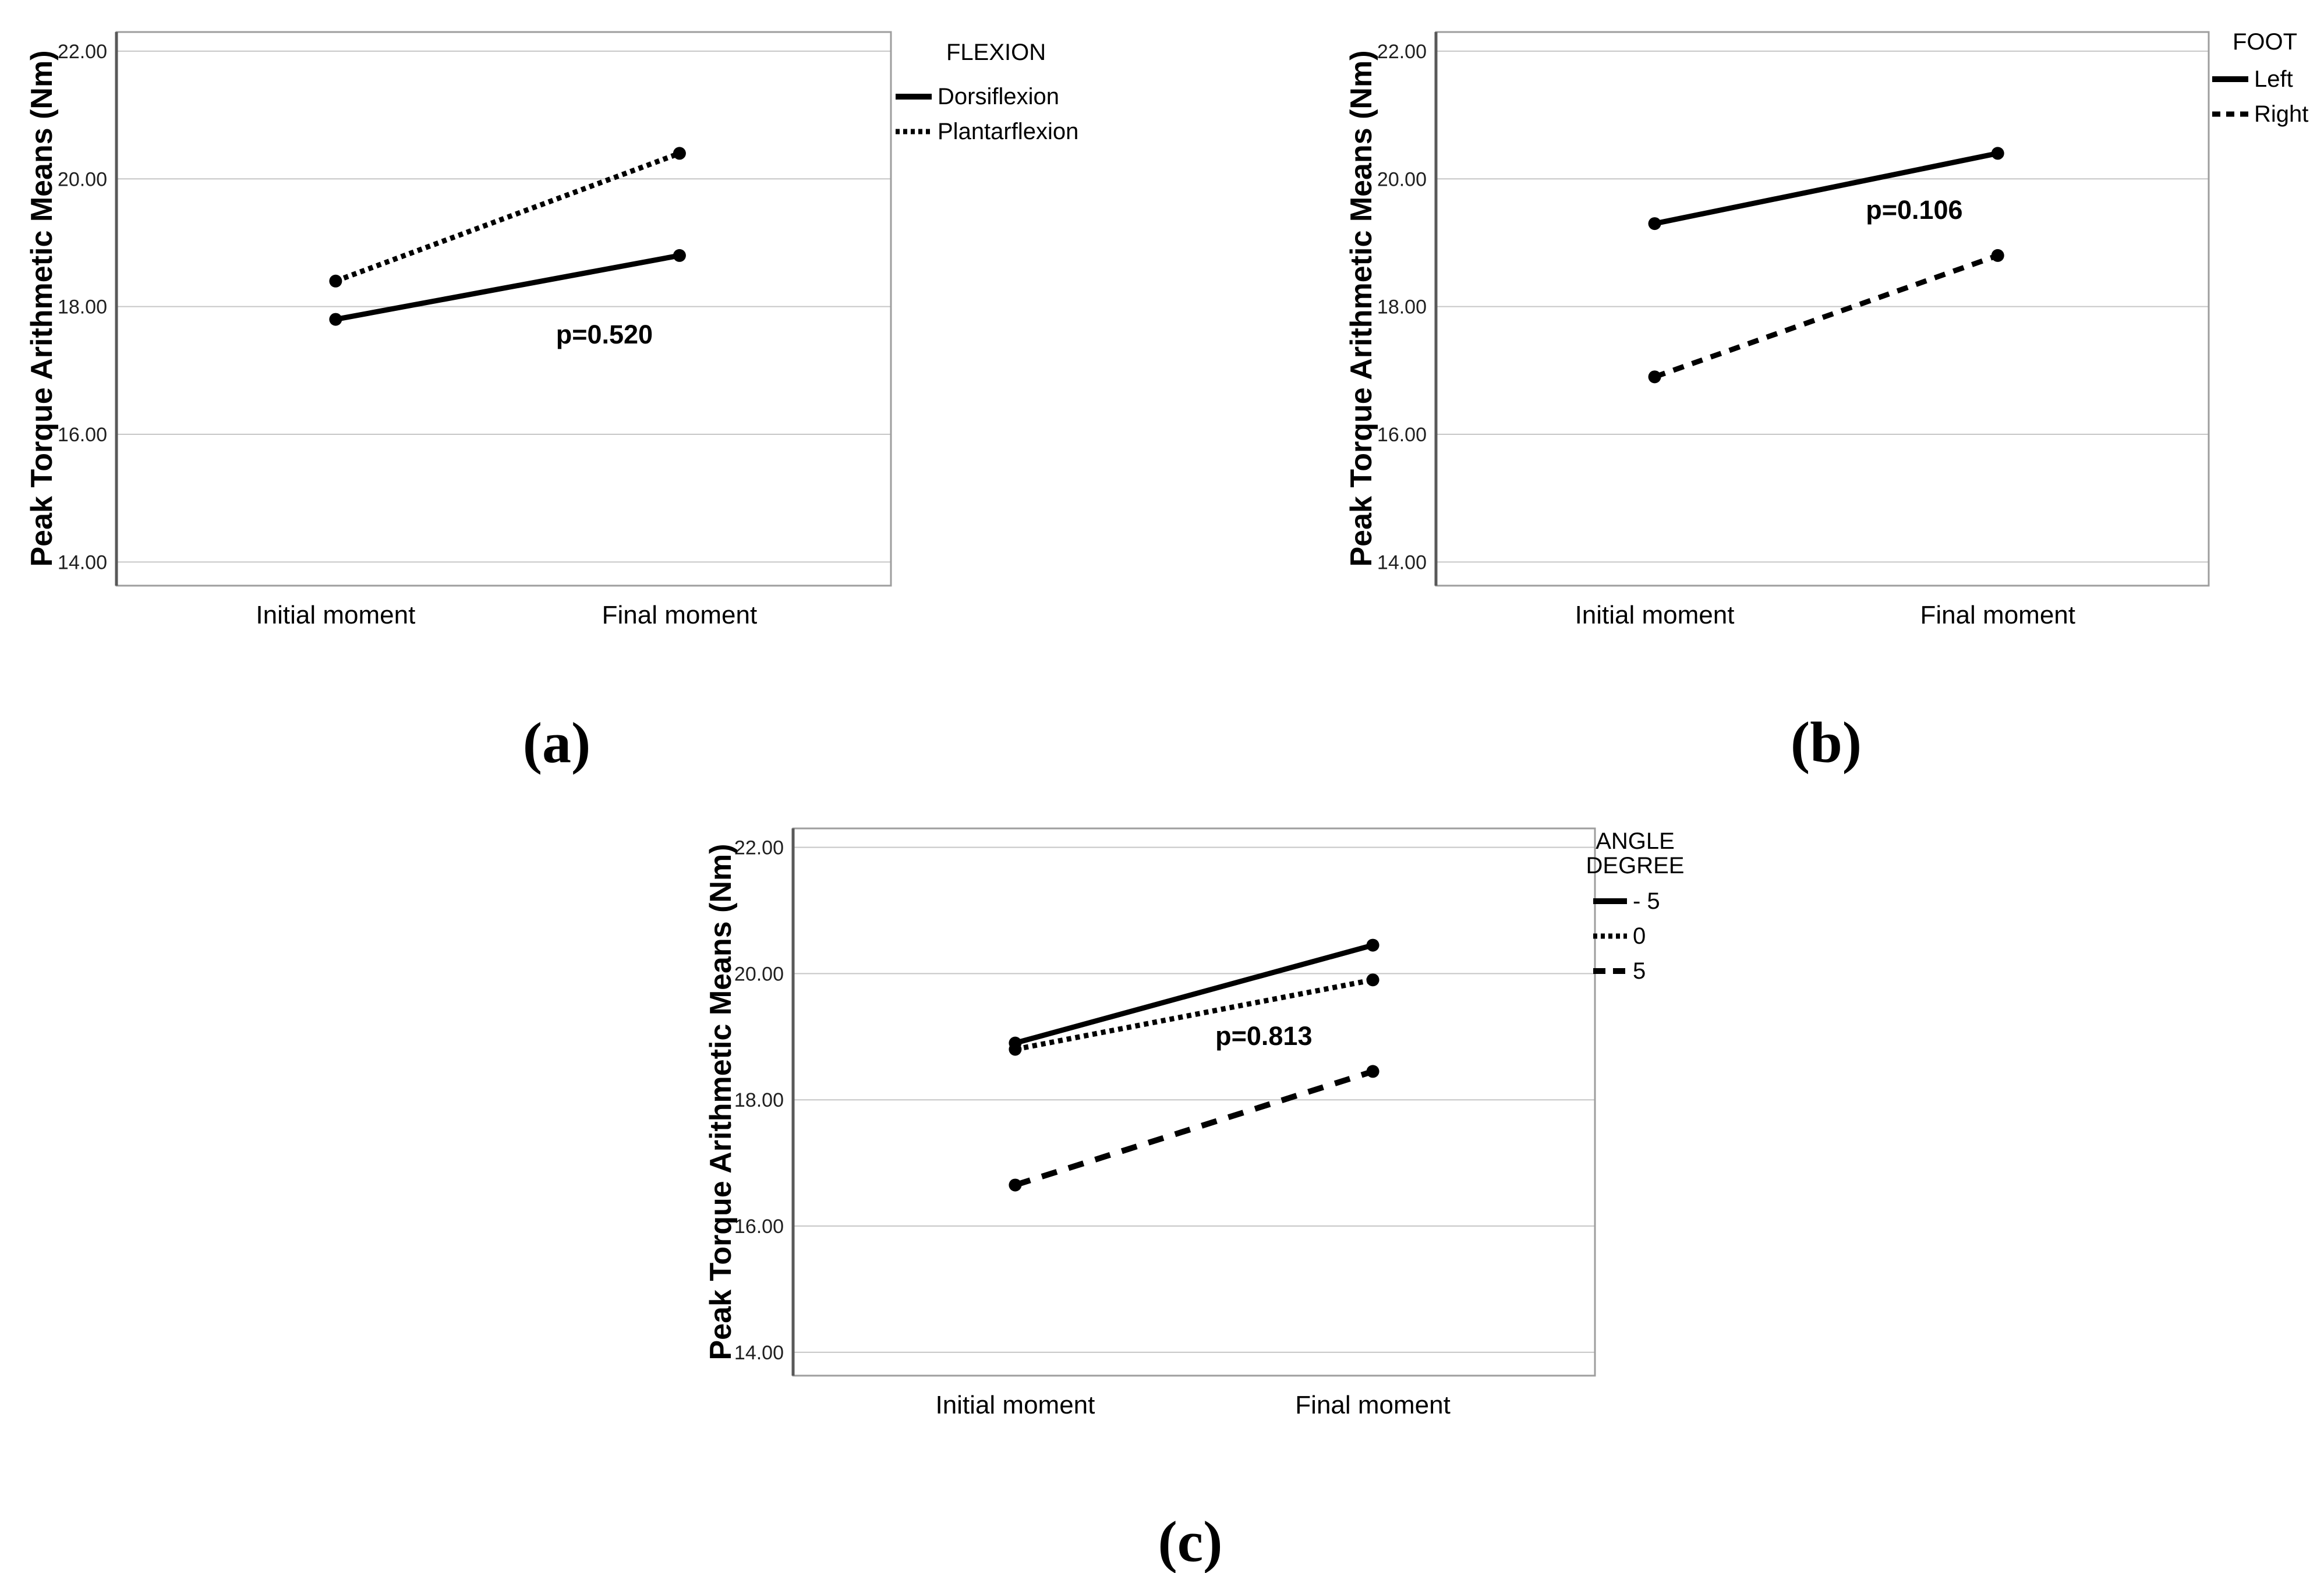 The image size is (2324, 1573). Describe the element at coordinates (2273, 79) in the screenshot. I see `legend-item-label: Left` at that location.